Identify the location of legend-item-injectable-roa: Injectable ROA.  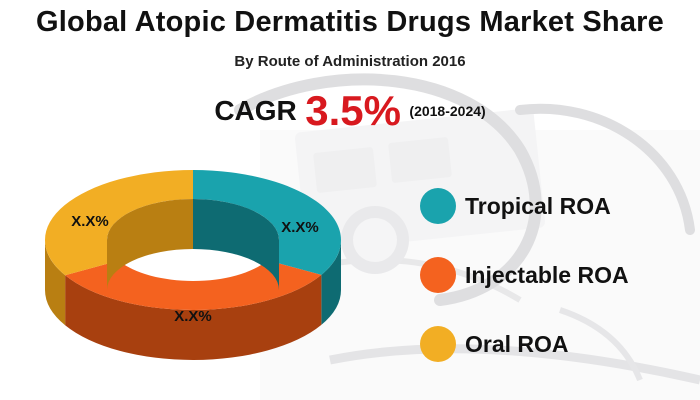
(524, 275).